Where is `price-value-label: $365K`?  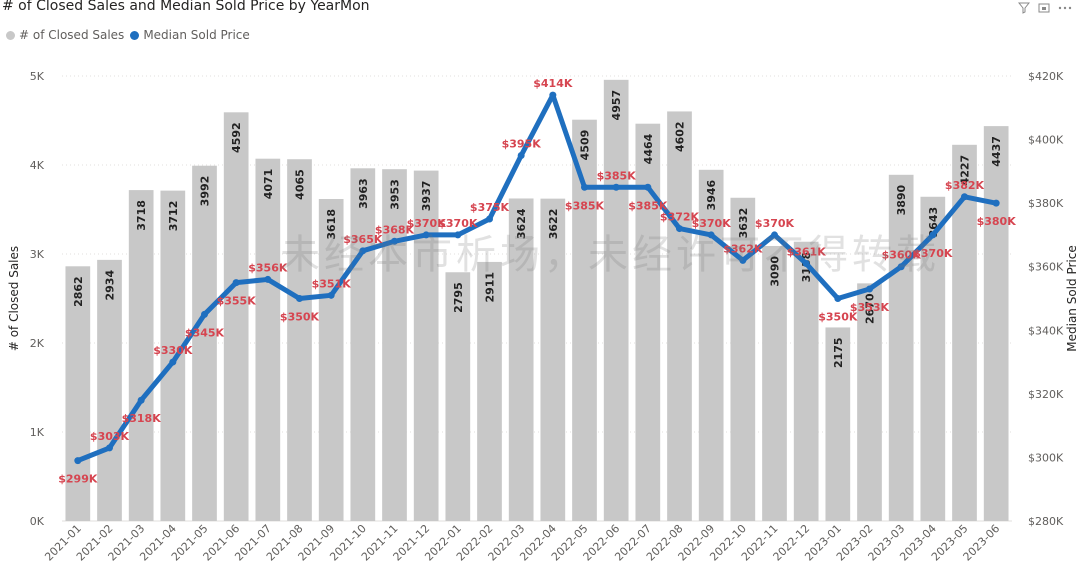 price-value-label: $365K is located at coordinates (363, 239).